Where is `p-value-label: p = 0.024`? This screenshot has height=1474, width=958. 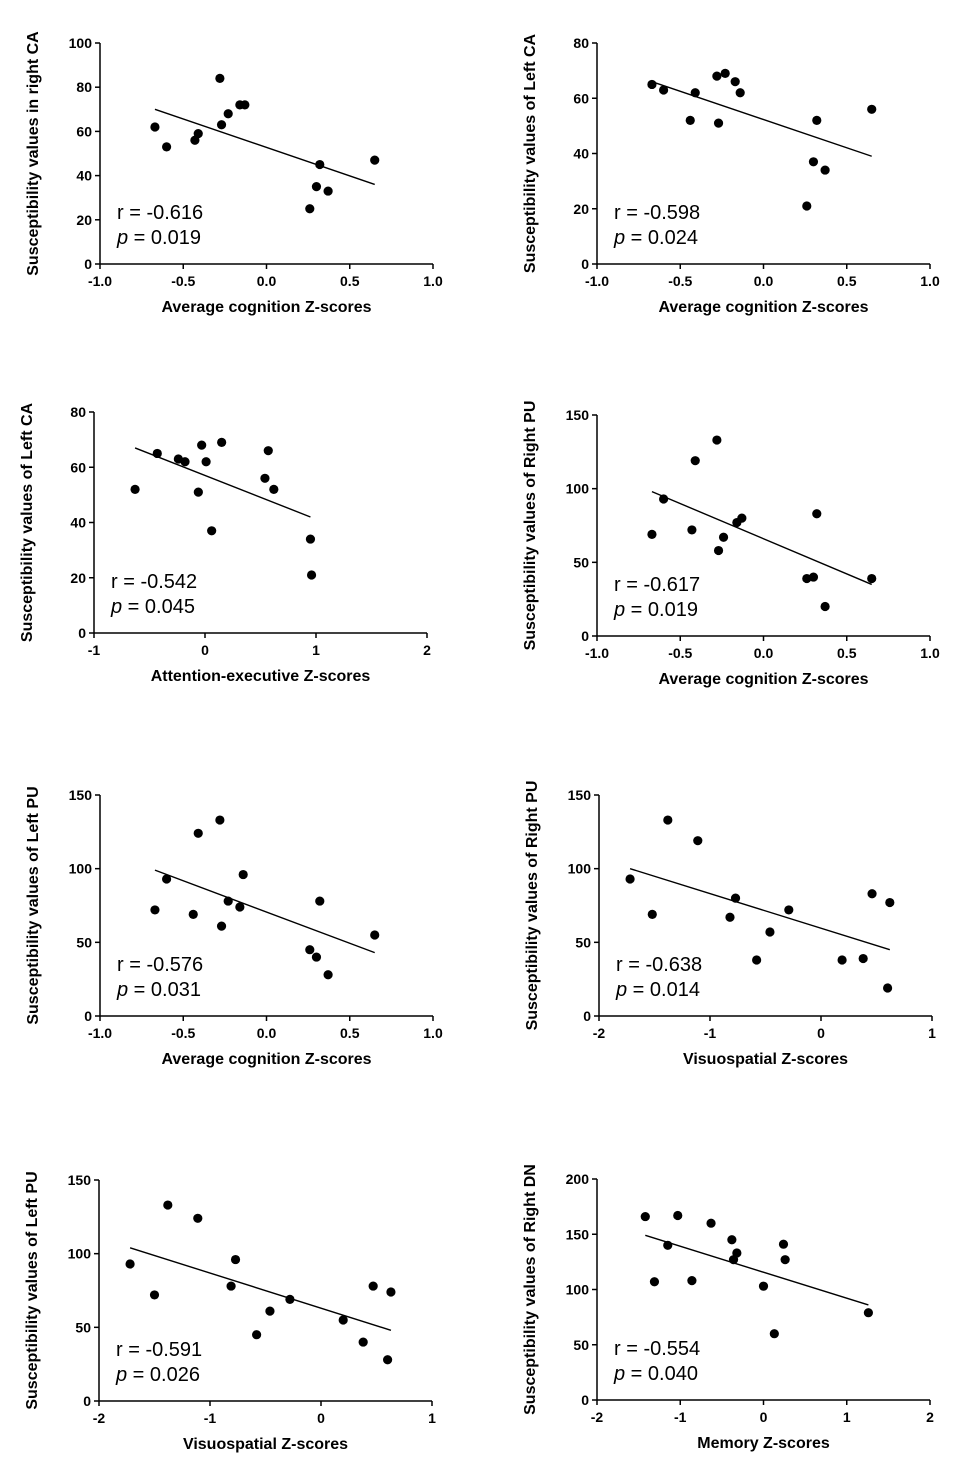 p-value-label: p = 0.024 is located at coordinates (655, 238).